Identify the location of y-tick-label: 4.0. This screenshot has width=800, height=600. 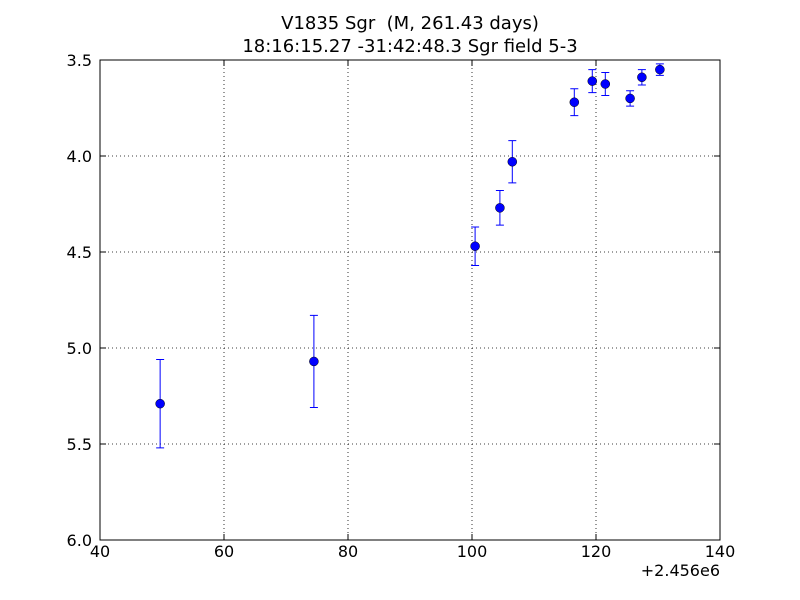
(79, 156).